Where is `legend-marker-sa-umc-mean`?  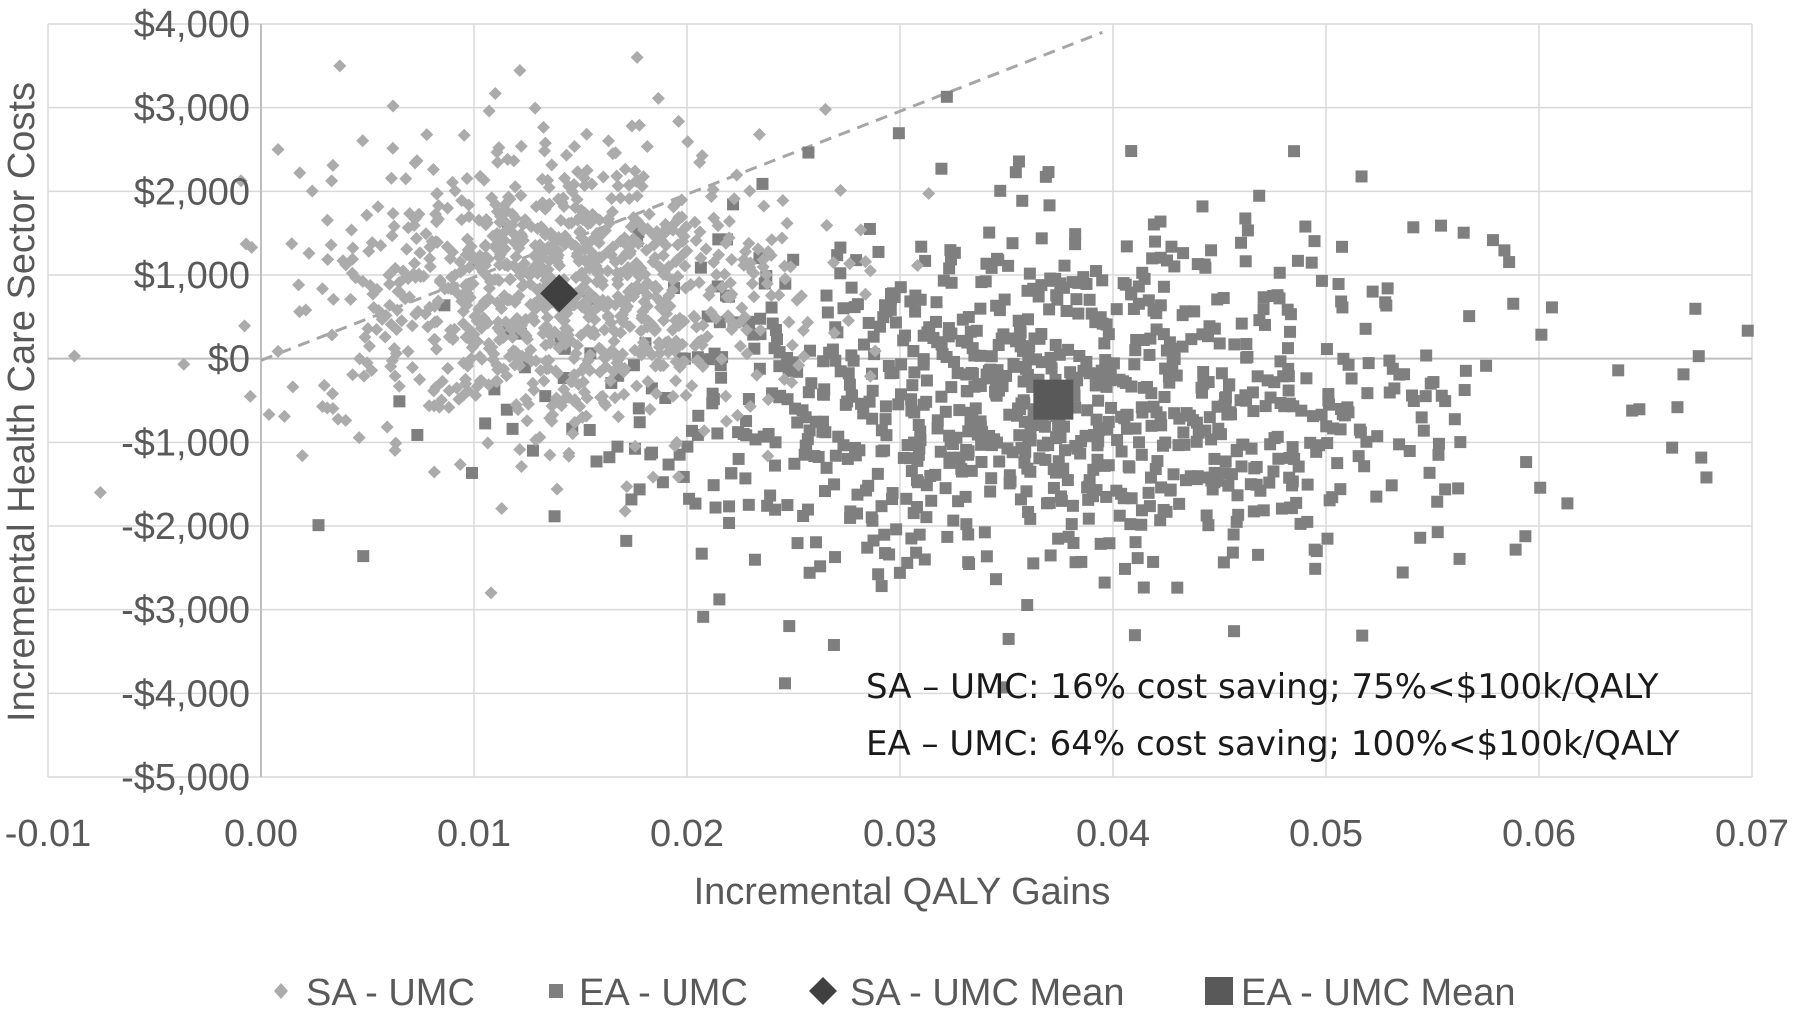
legend-marker-sa-umc-mean is located at coordinates (823, 991).